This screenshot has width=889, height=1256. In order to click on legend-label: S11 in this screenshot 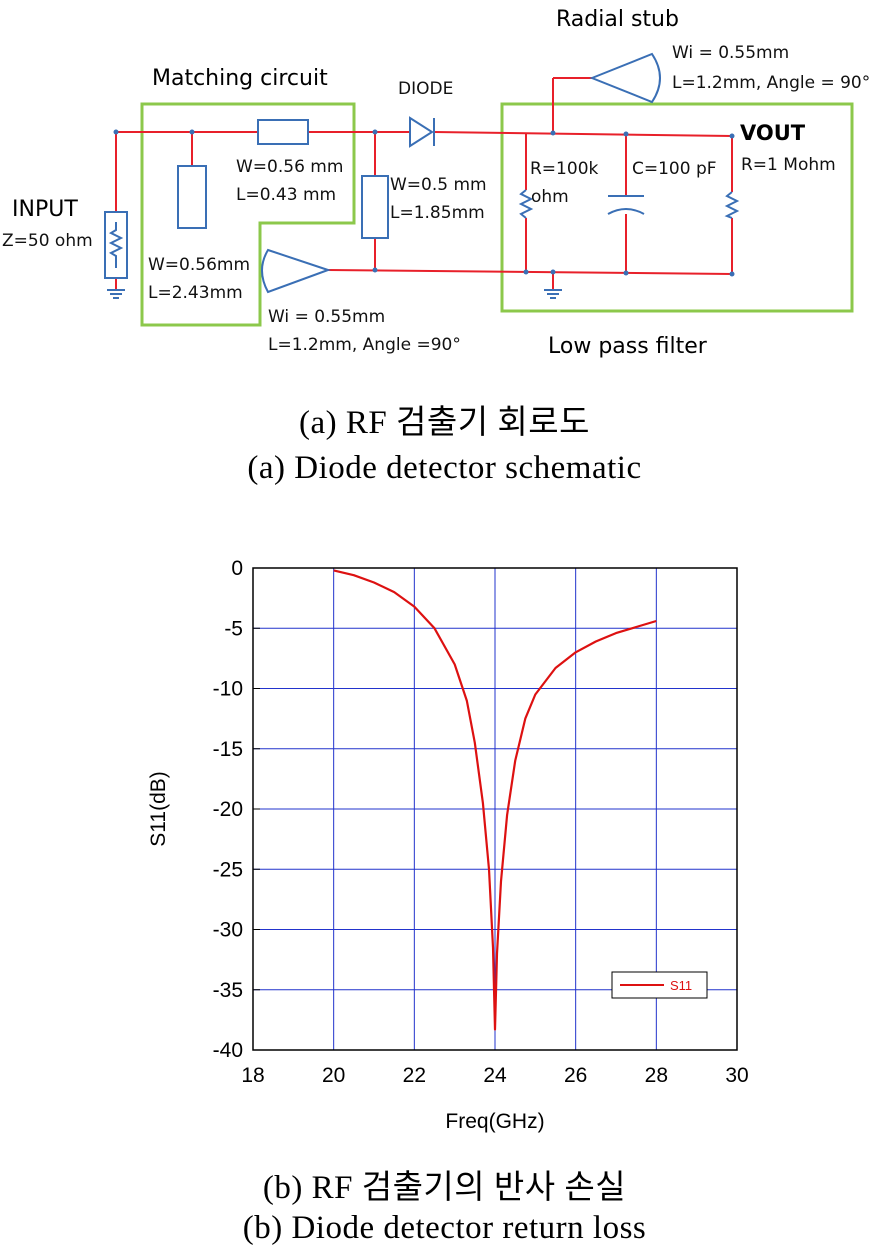, I will do `click(681, 985)`.